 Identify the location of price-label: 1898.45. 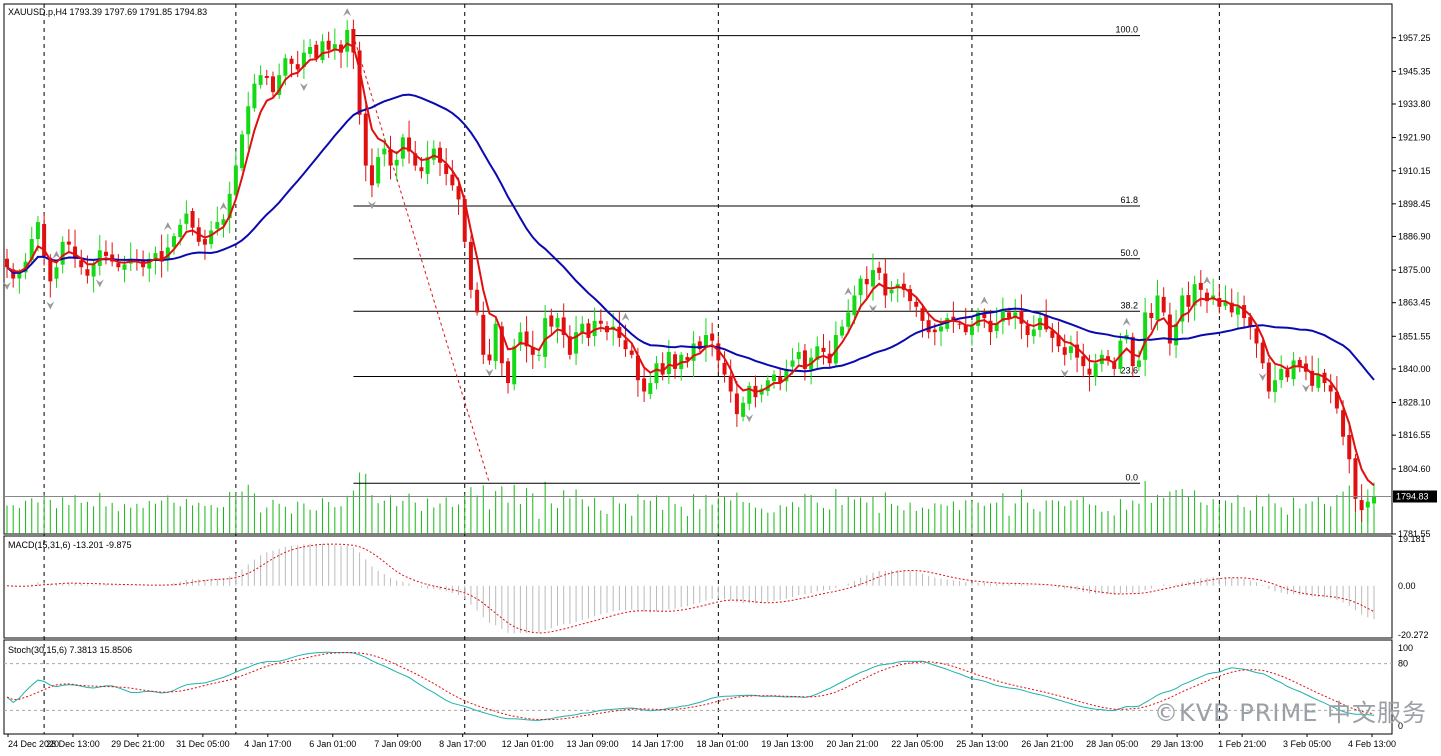
(1414, 204).